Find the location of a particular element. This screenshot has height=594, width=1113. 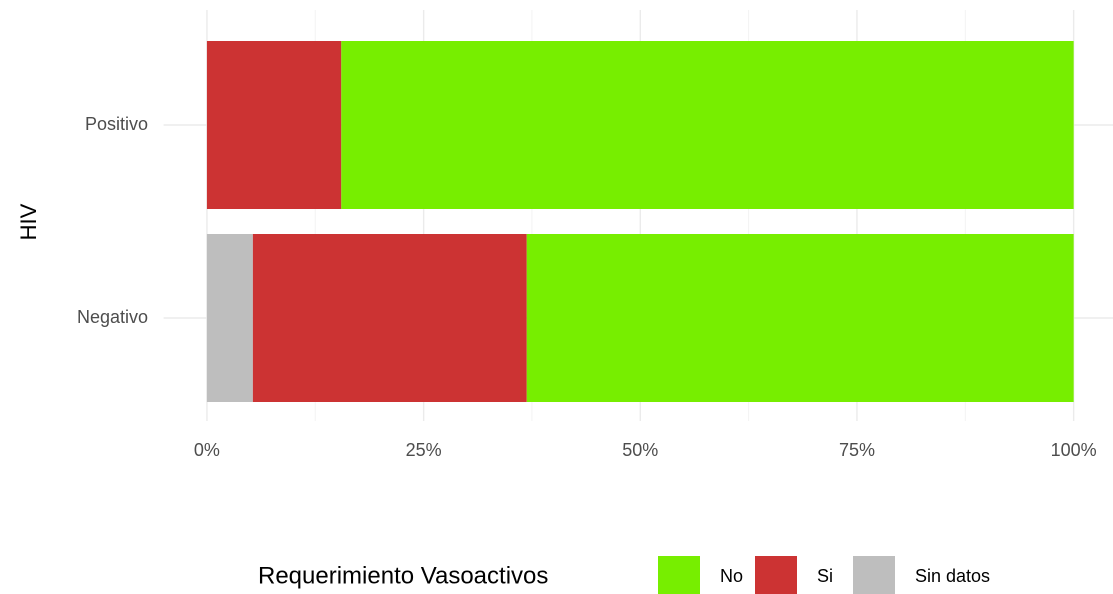

x-tick-label: 50% is located at coordinates (640, 450).